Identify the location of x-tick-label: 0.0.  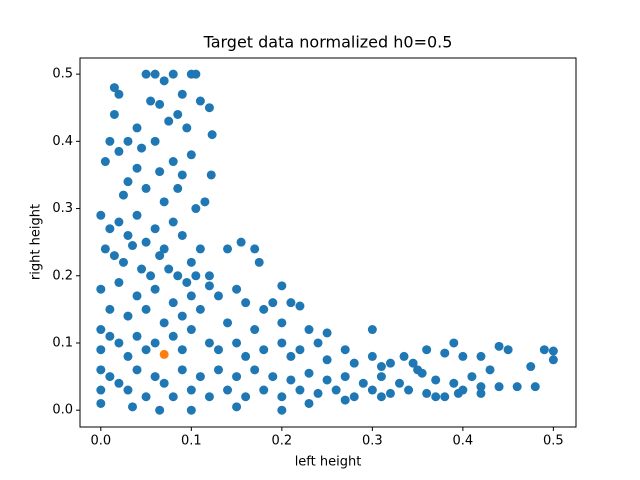
(100, 441).